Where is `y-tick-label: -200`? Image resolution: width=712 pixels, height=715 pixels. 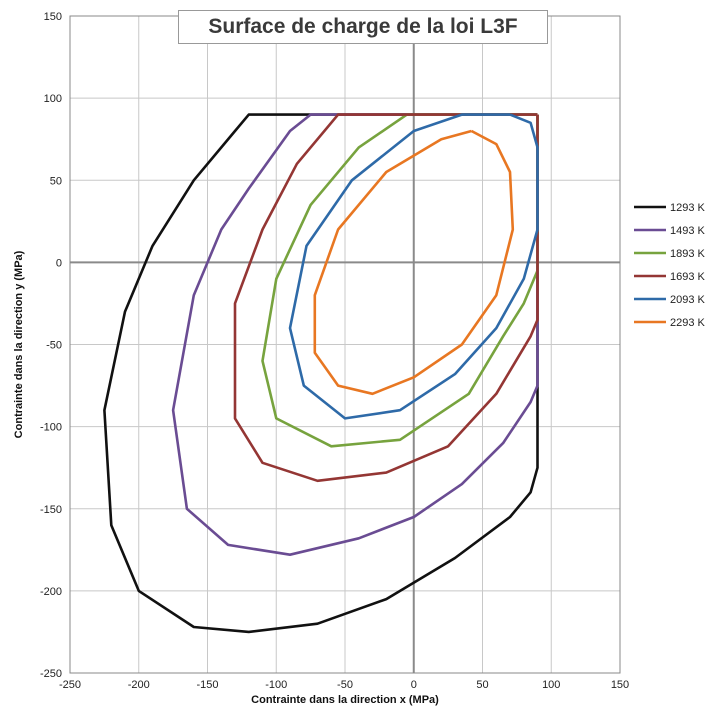 y-tick-label: -200 is located at coordinates (51, 592).